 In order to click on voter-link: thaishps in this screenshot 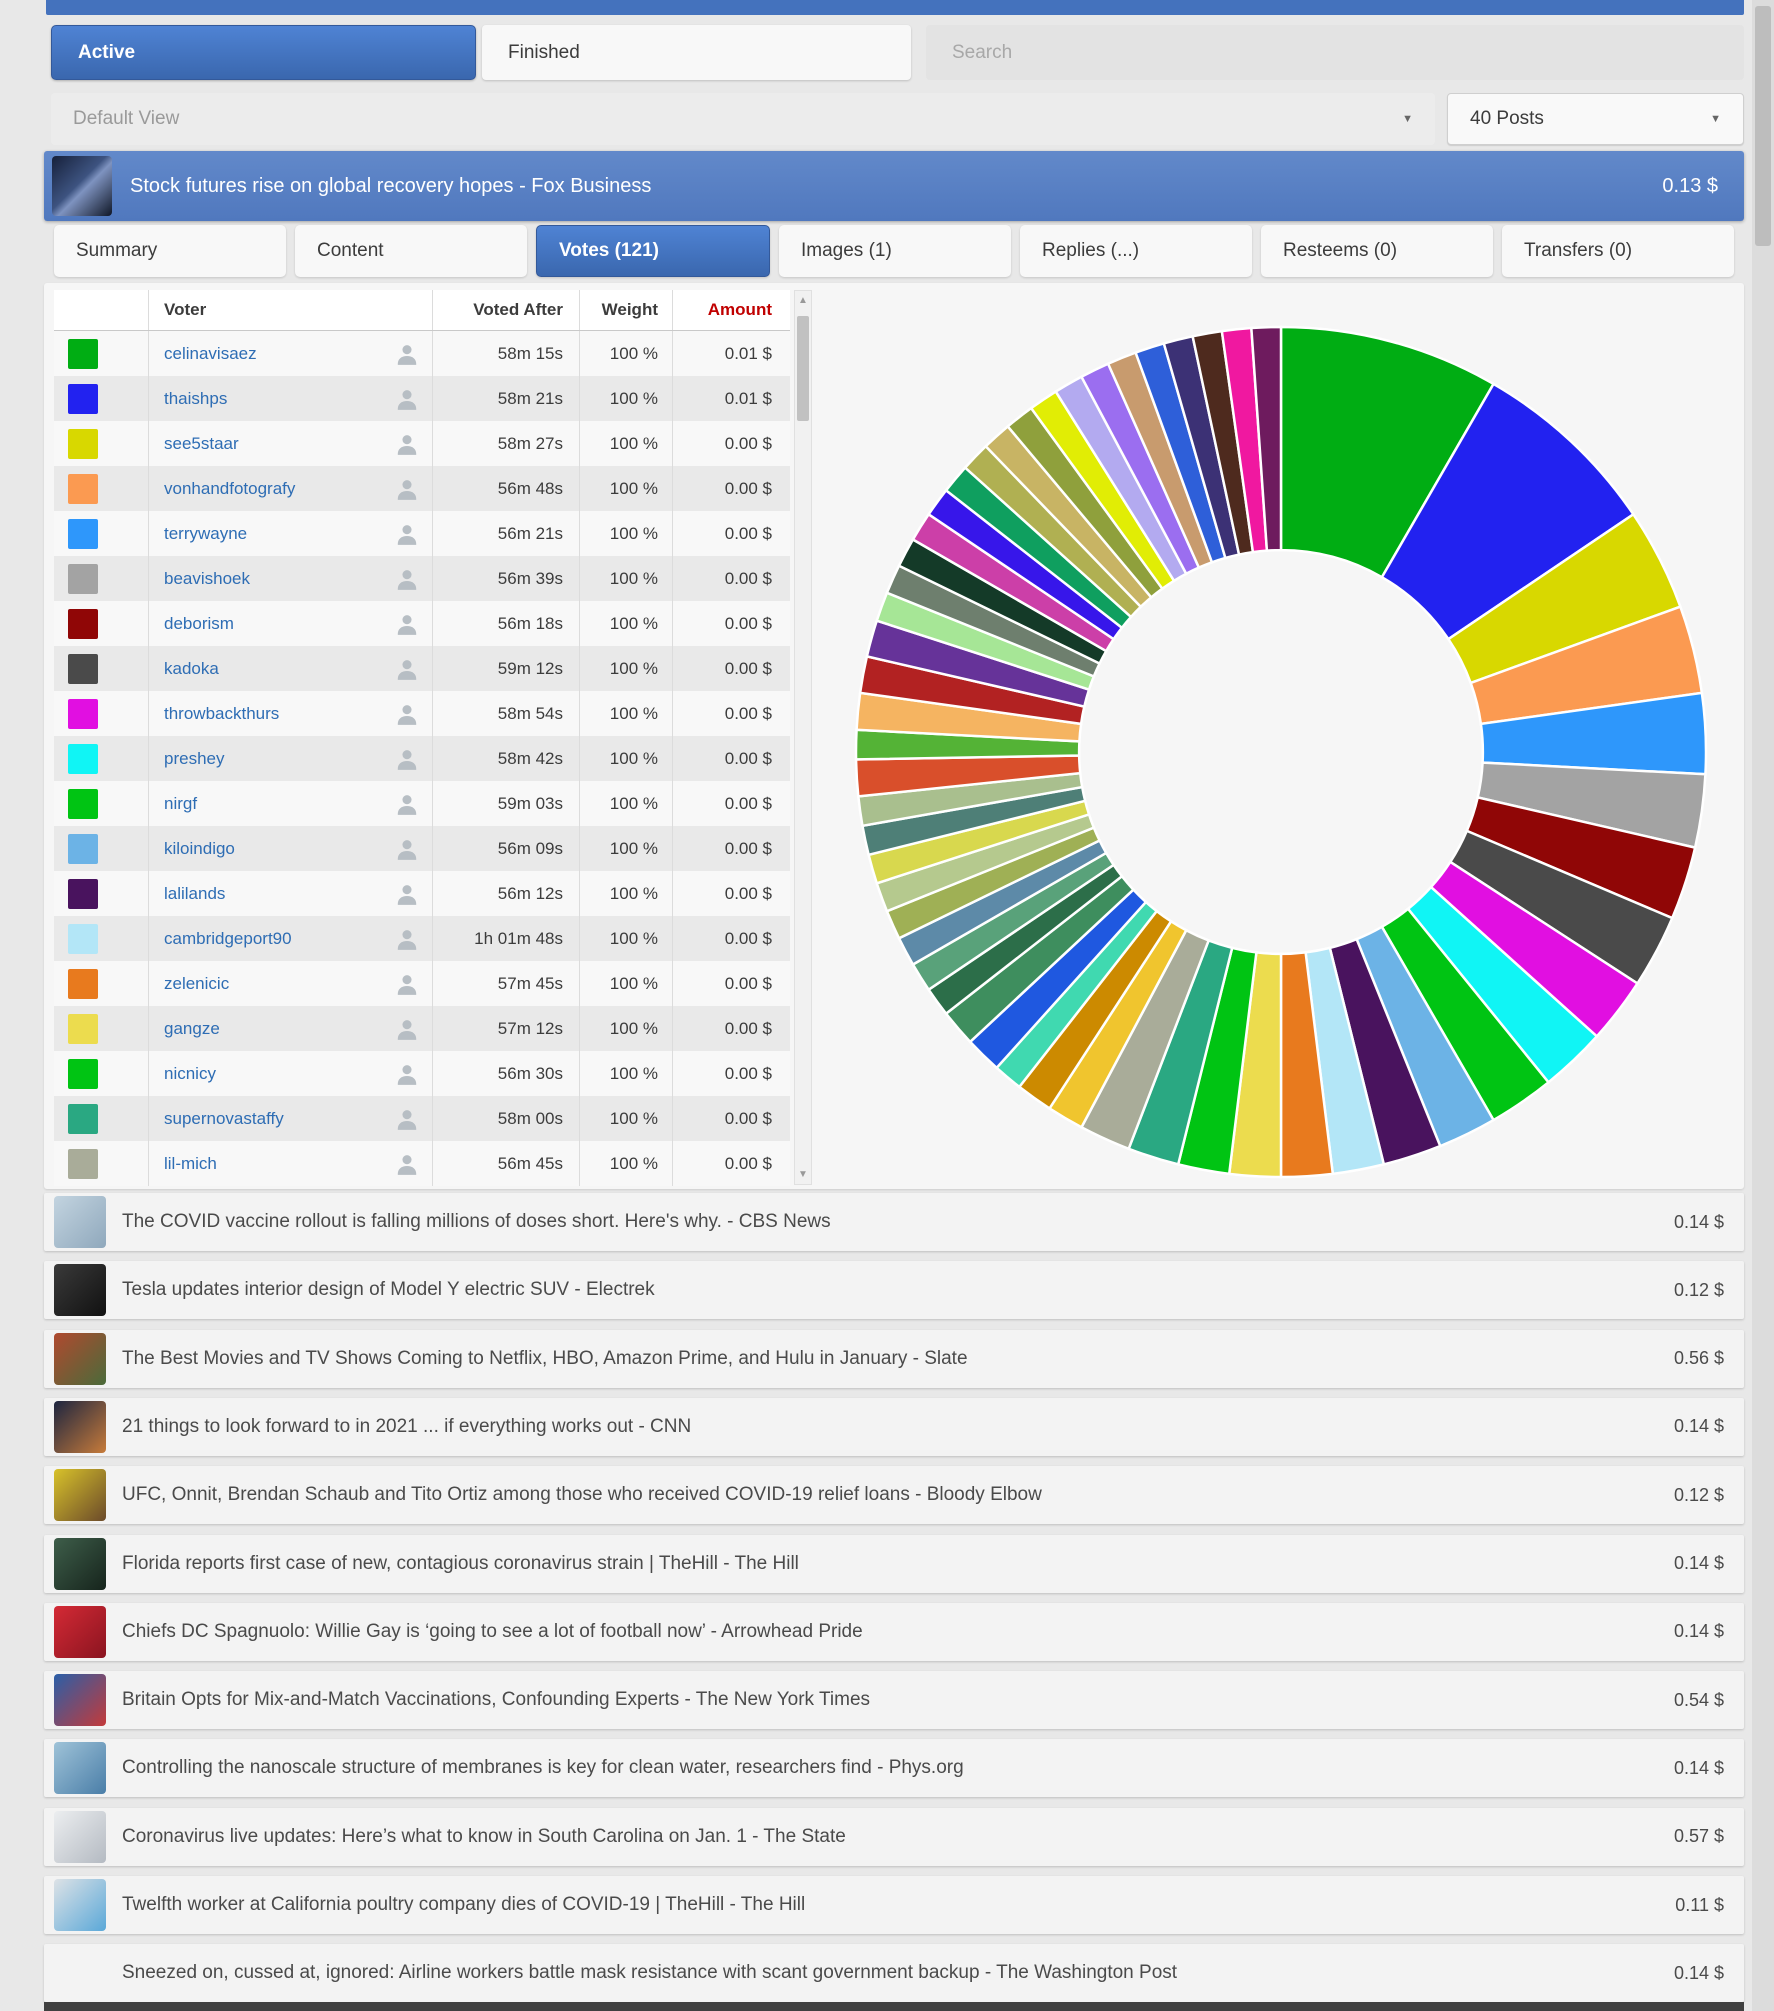, I will do `click(196, 398)`.